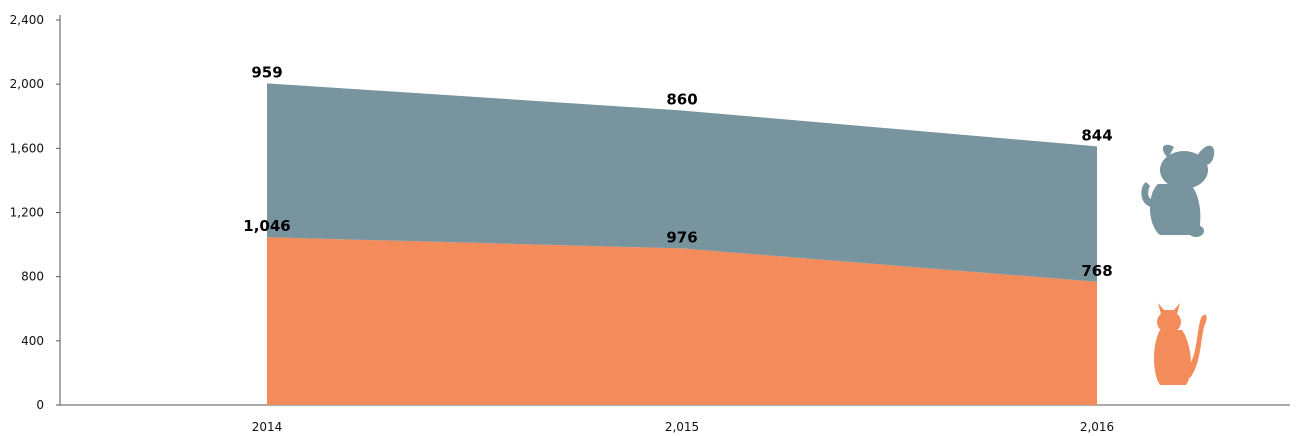 The image size is (1296, 436). Describe the element at coordinates (1096, 135) in the screenshot. I see `data-label: 844` at that location.